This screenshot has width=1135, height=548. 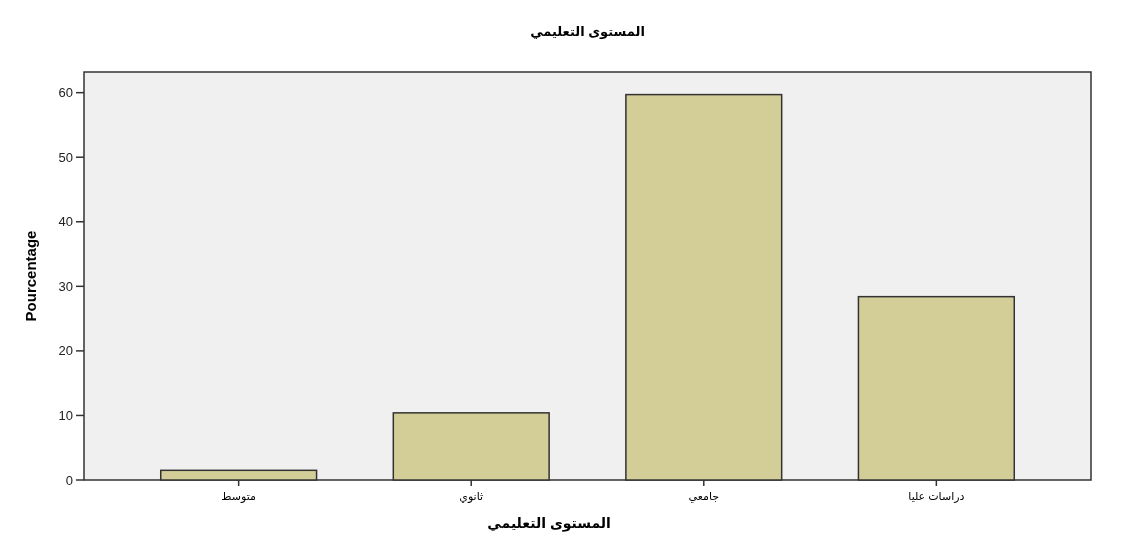 What do you see at coordinates (65, 286) in the screenshot?
I see `y-tick-label: 30` at bounding box center [65, 286].